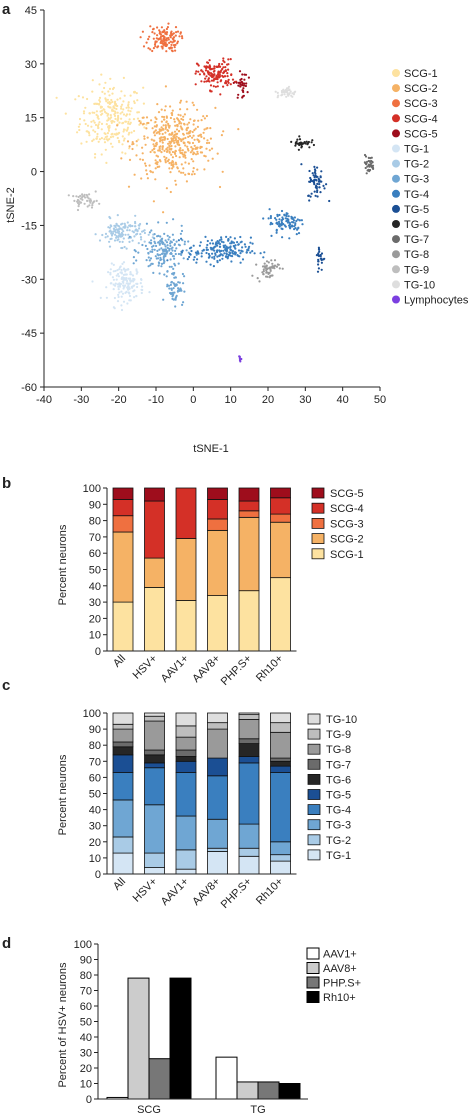 The image size is (474, 1116). Describe the element at coordinates (201, 587) in the screenshot. I see `scg-bars: All HSV+ AAV1+ AAV8+PHP.S+ Rh10+` at that location.